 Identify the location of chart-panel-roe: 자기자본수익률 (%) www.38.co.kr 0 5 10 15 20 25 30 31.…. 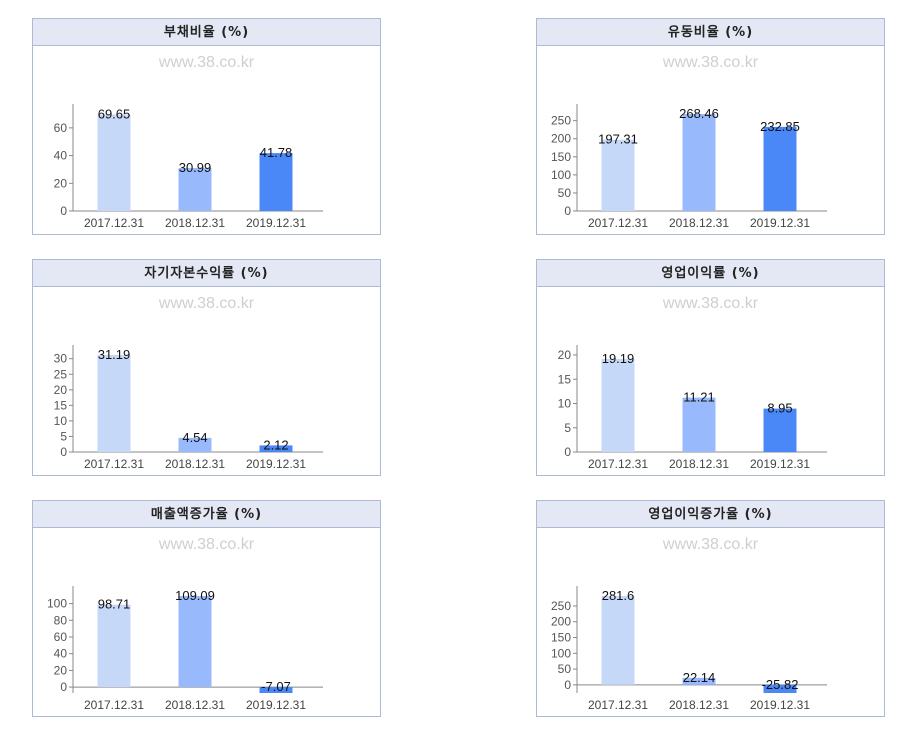
(206, 367).